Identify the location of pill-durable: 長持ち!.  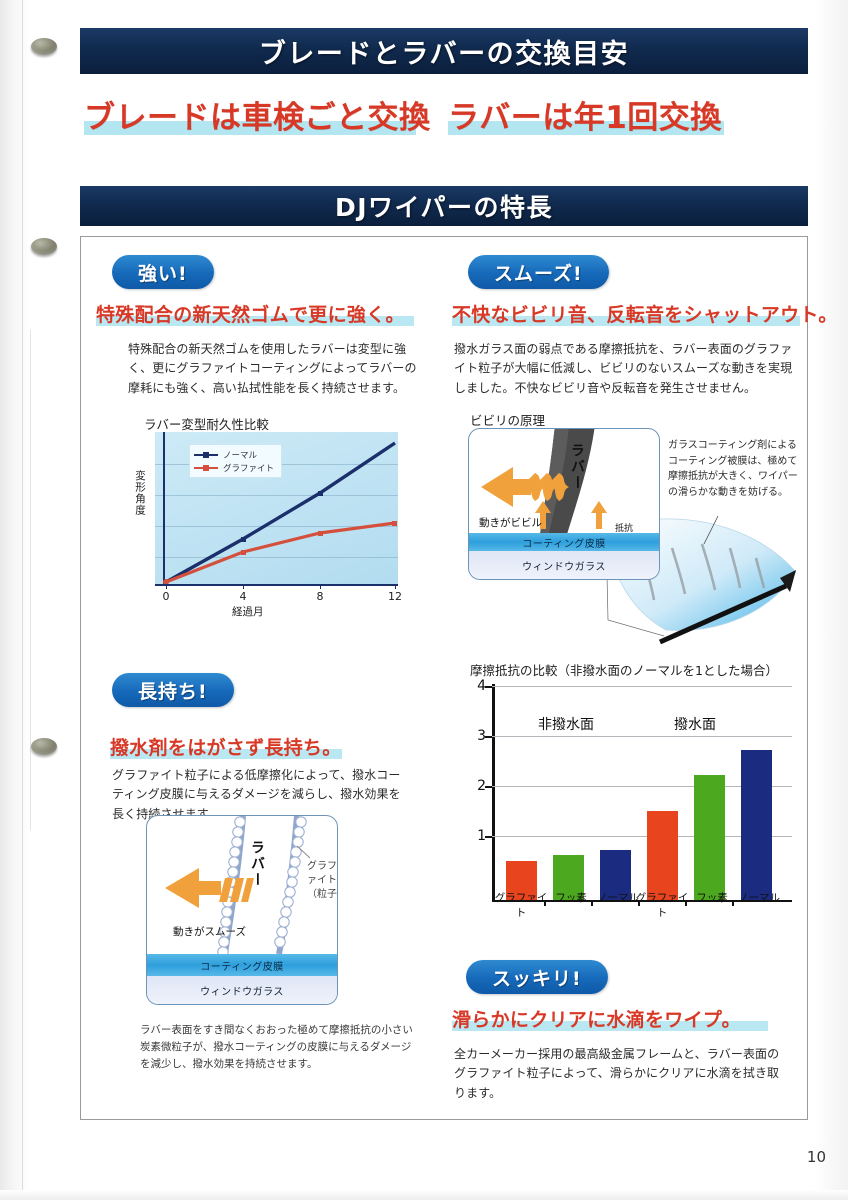
(173, 690).